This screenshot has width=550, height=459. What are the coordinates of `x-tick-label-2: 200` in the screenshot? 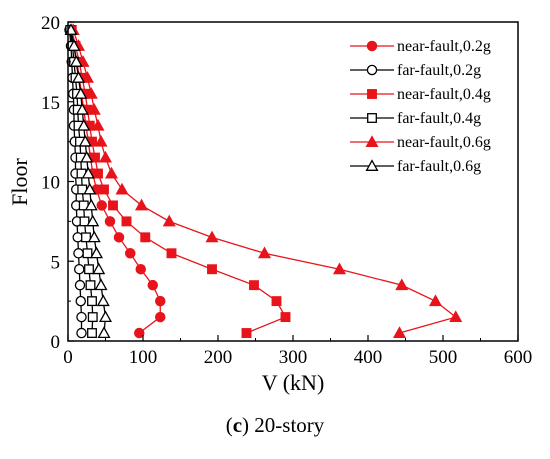 It's located at (218, 357).